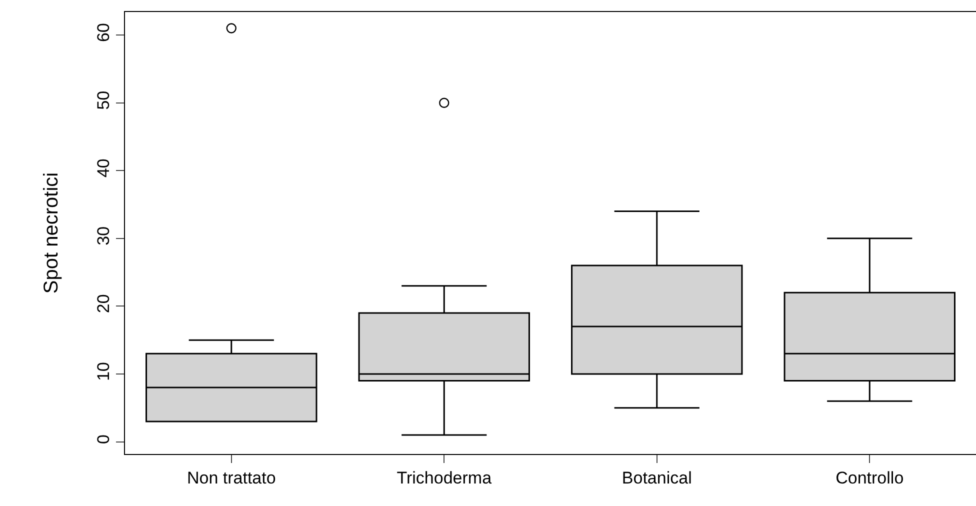  Describe the element at coordinates (104, 439) in the screenshot. I see `y-tick-label: 0` at that location.